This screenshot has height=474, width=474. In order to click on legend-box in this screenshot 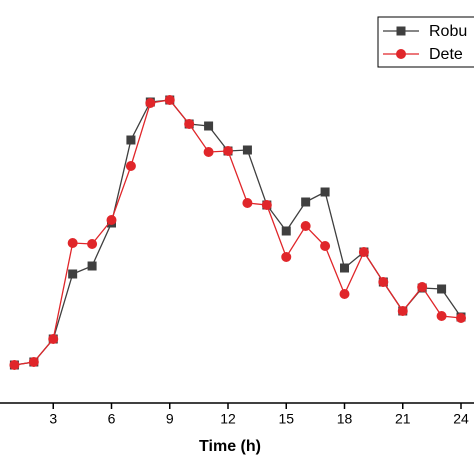, I will do `click(425, 42)`.